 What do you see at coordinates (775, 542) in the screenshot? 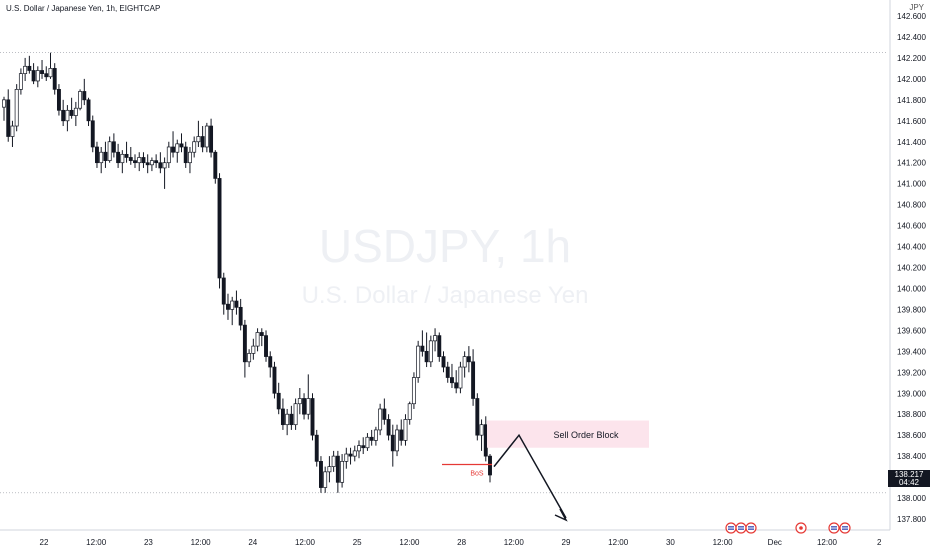
I see `time-tick-label: Dec` at bounding box center [775, 542].